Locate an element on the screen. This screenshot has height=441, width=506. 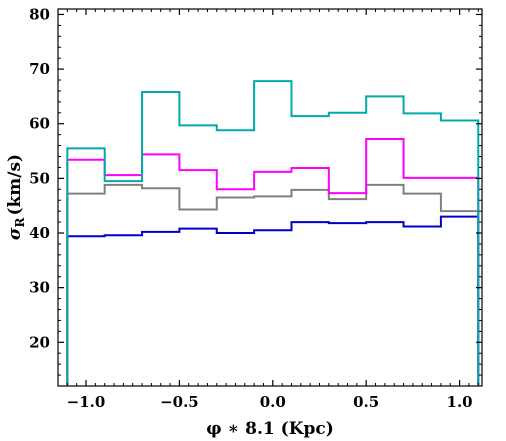
y-tick-label: 80 is located at coordinates (39, 14).